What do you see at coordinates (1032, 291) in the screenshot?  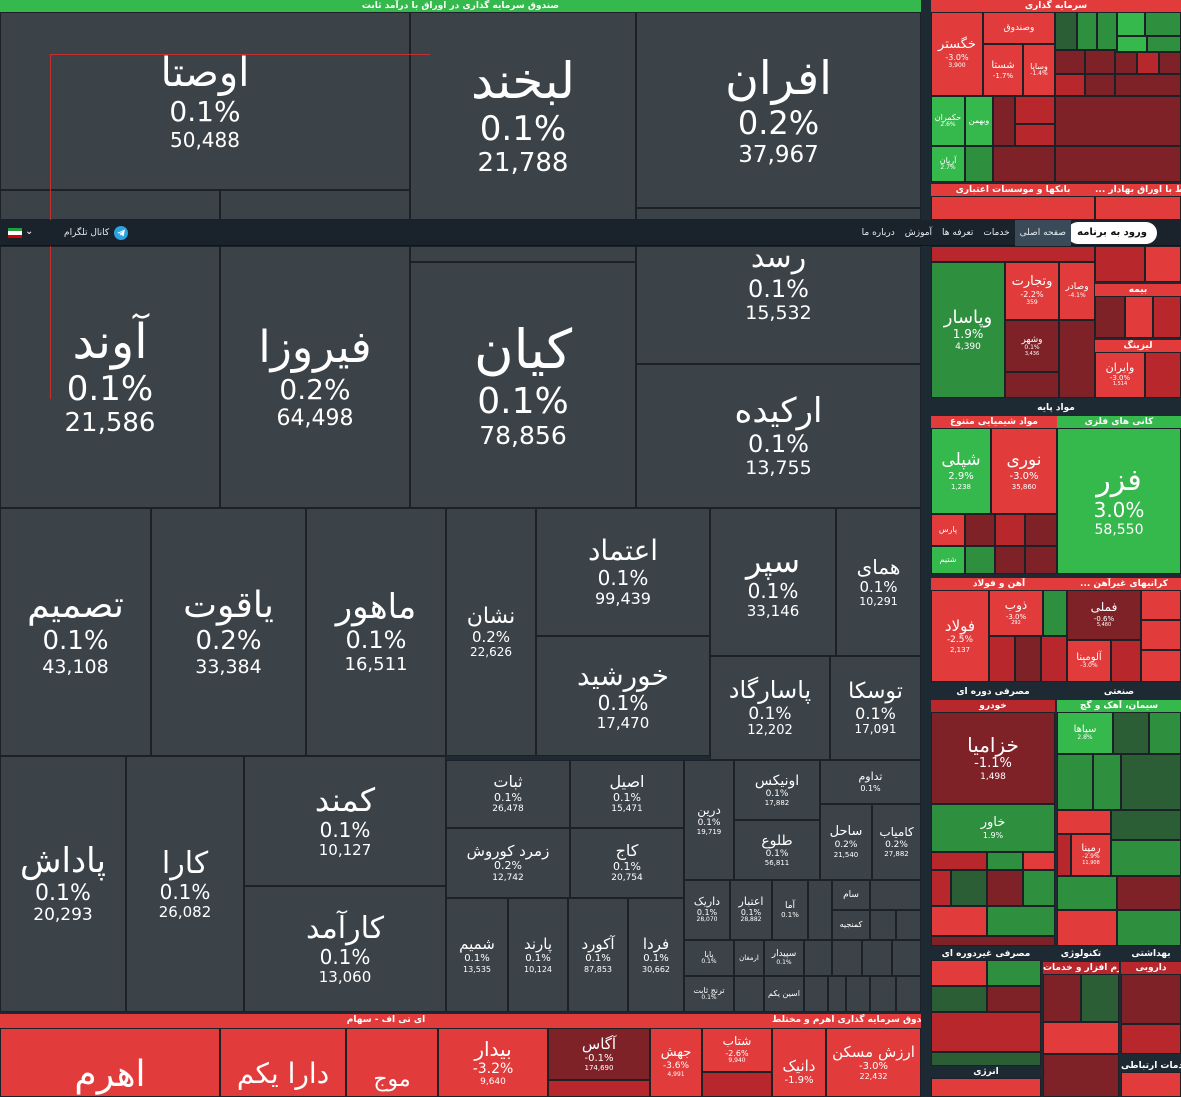 I see `treemap-tile-vtejarat: وتجارت -2.2% 359` at bounding box center [1032, 291].